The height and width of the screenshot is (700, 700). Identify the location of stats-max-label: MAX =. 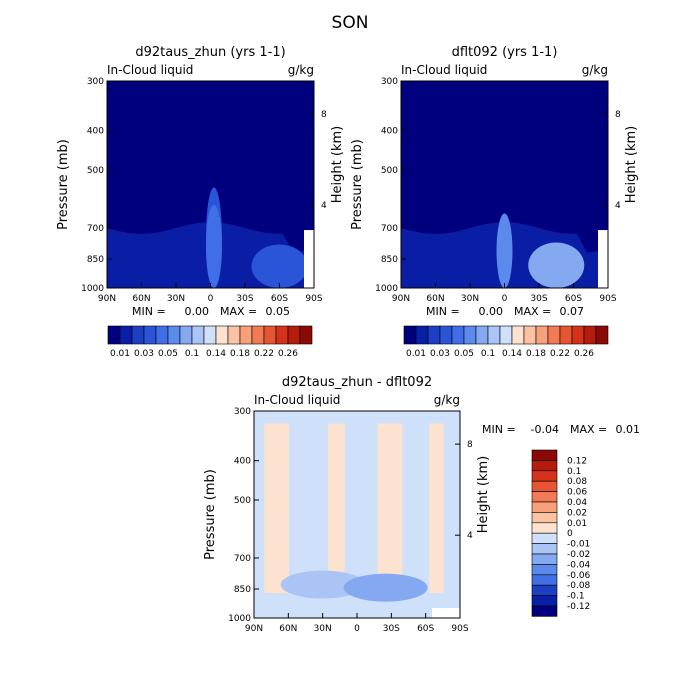
(588, 429).